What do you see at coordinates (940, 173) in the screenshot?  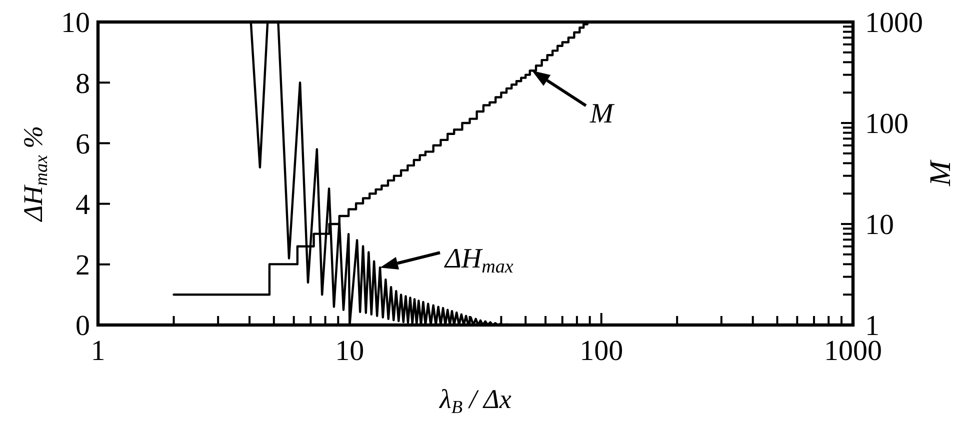 I see `y-axis-title: M` at bounding box center [940, 173].